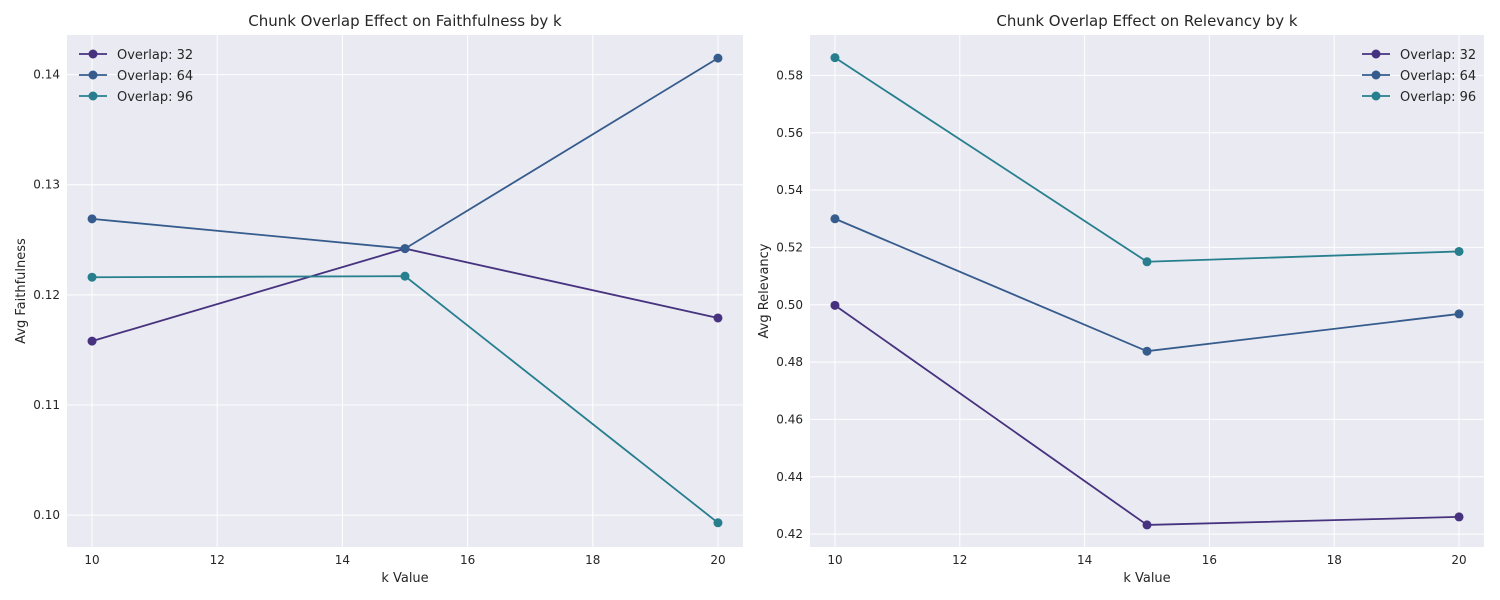 This screenshot has width=1500, height=600. I want to click on y-tick-label: 0.54, so click(789, 190).